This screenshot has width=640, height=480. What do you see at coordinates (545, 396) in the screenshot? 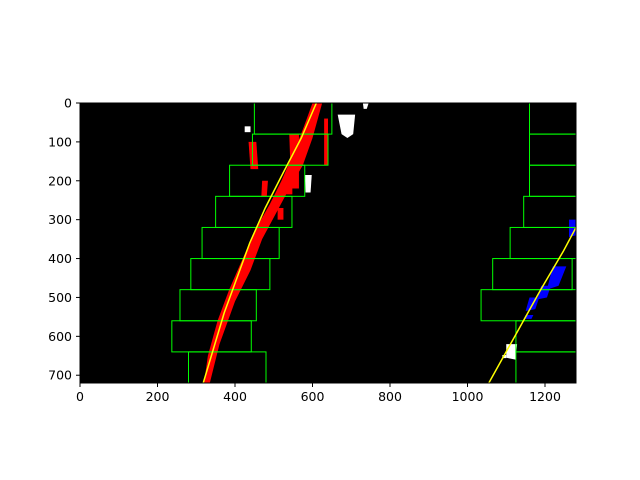
I see `x-tick-label: 1200` at bounding box center [545, 396].